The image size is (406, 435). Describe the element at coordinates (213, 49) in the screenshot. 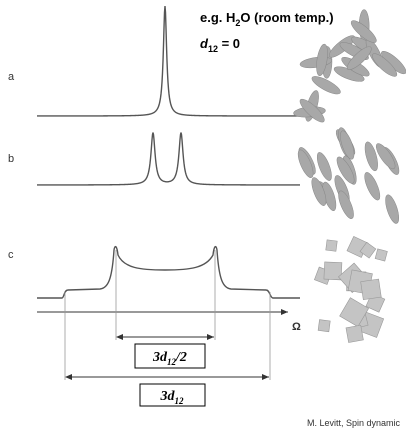

I see `condition-subscript: 12` at that location.